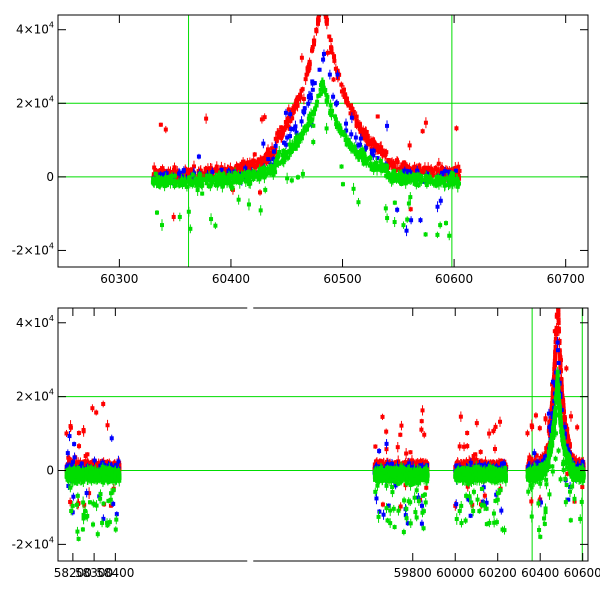 The image size is (600, 600). What do you see at coordinates (51, 98) in the screenshot?
I see `y-tick-label-exponent: 4` at bounding box center [51, 98].